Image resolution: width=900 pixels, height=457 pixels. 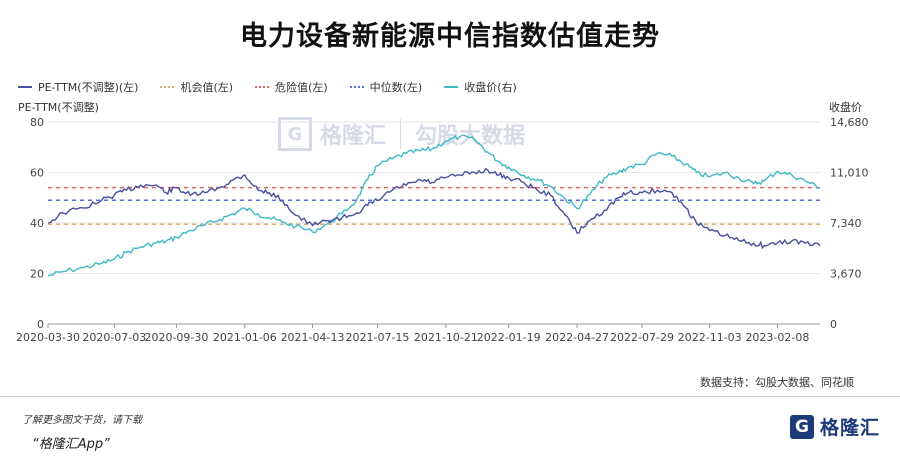 I want to click on right-tick-label: 0, so click(x=833, y=324).